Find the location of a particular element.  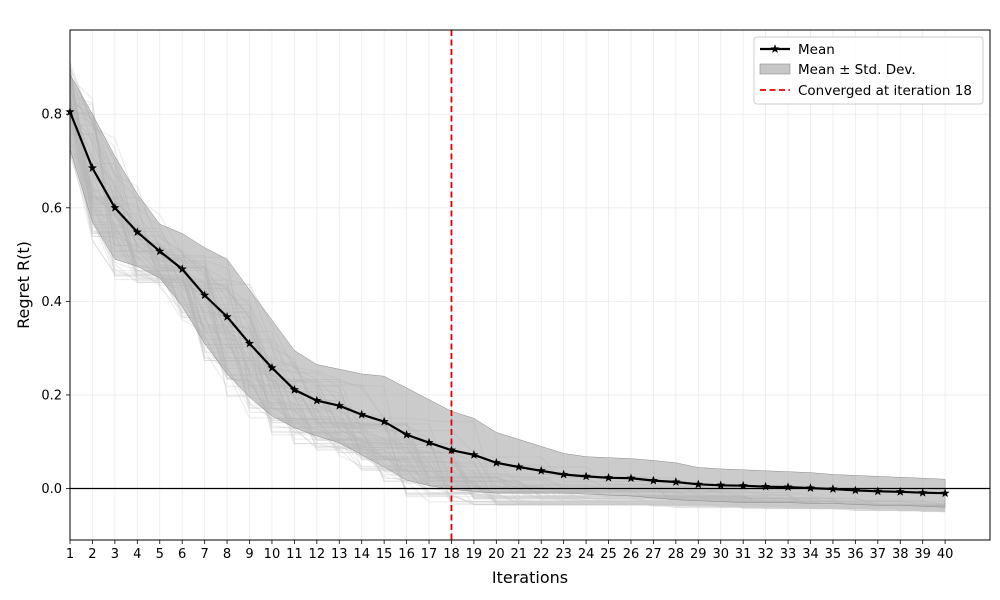

x-tick-label: 38 is located at coordinates (900, 554).